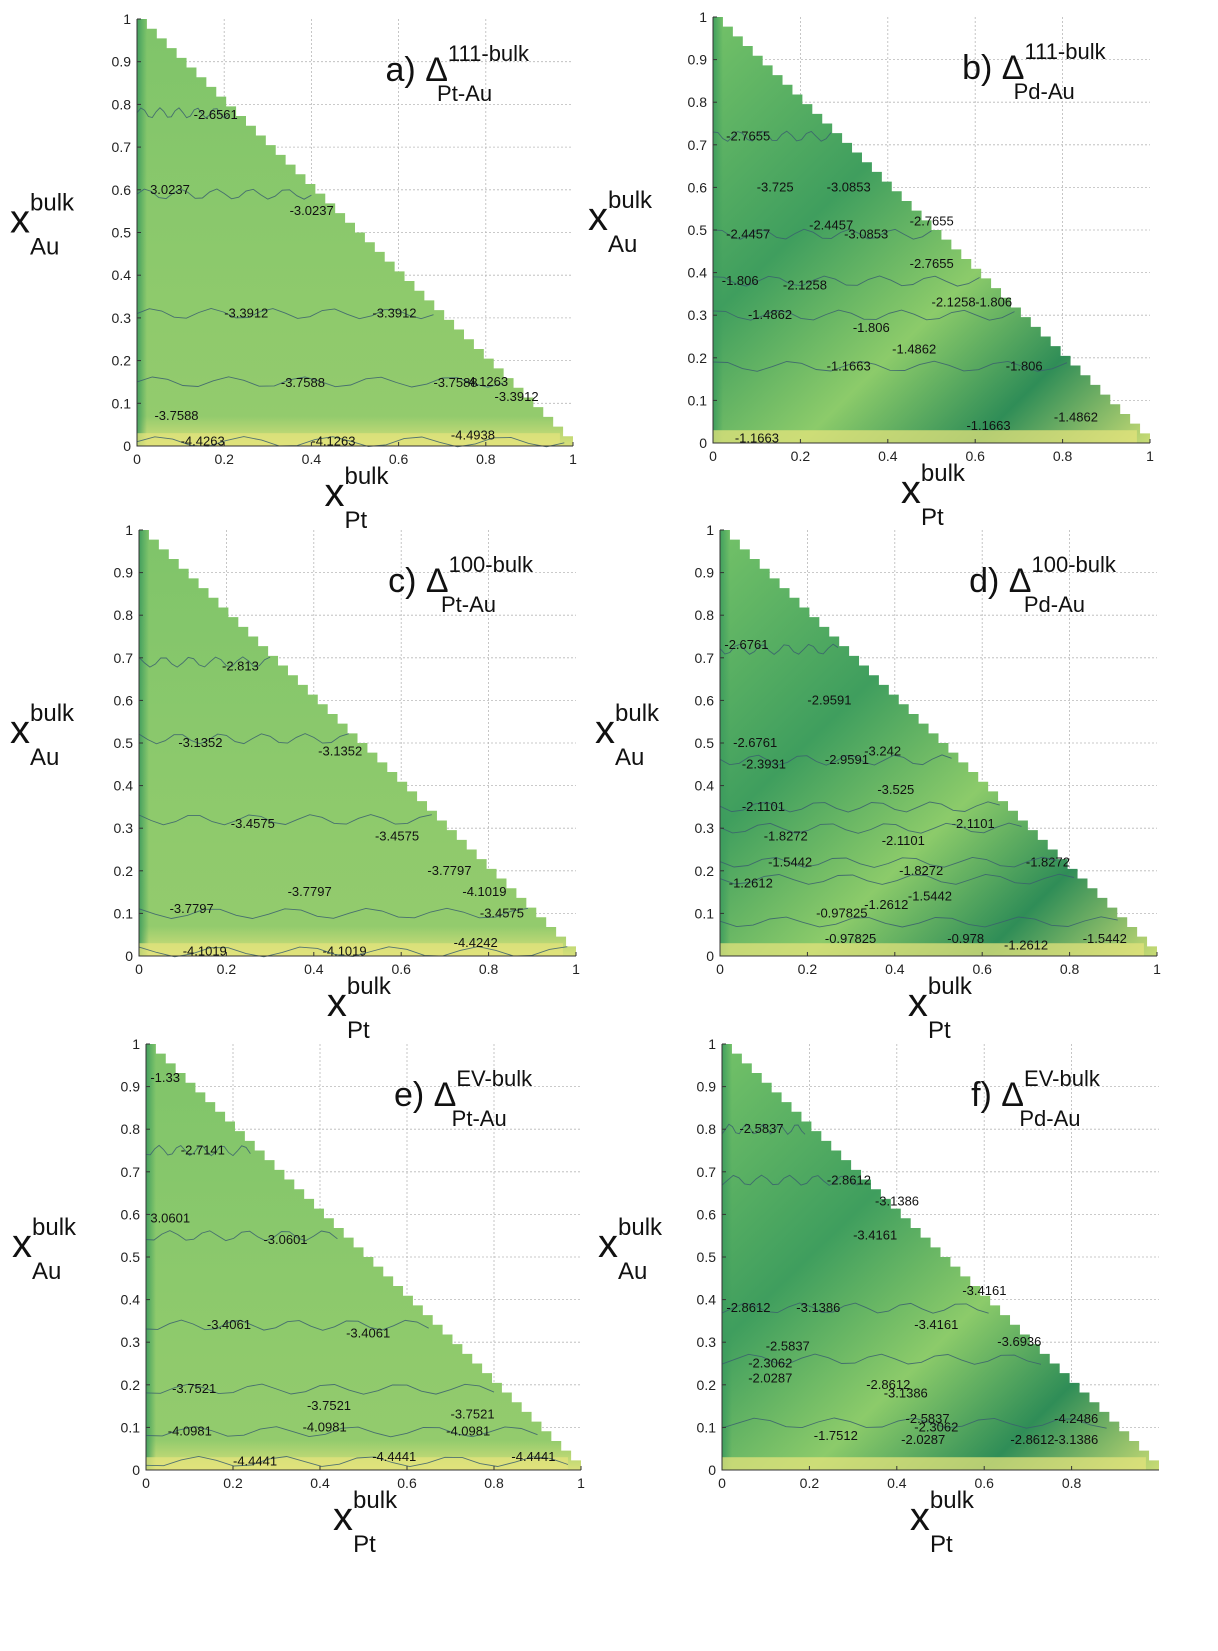  What do you see at coordinates (841, 912) in the screenshot?
I see `contour-label: -0.97825` at bounding box center [841, 912].